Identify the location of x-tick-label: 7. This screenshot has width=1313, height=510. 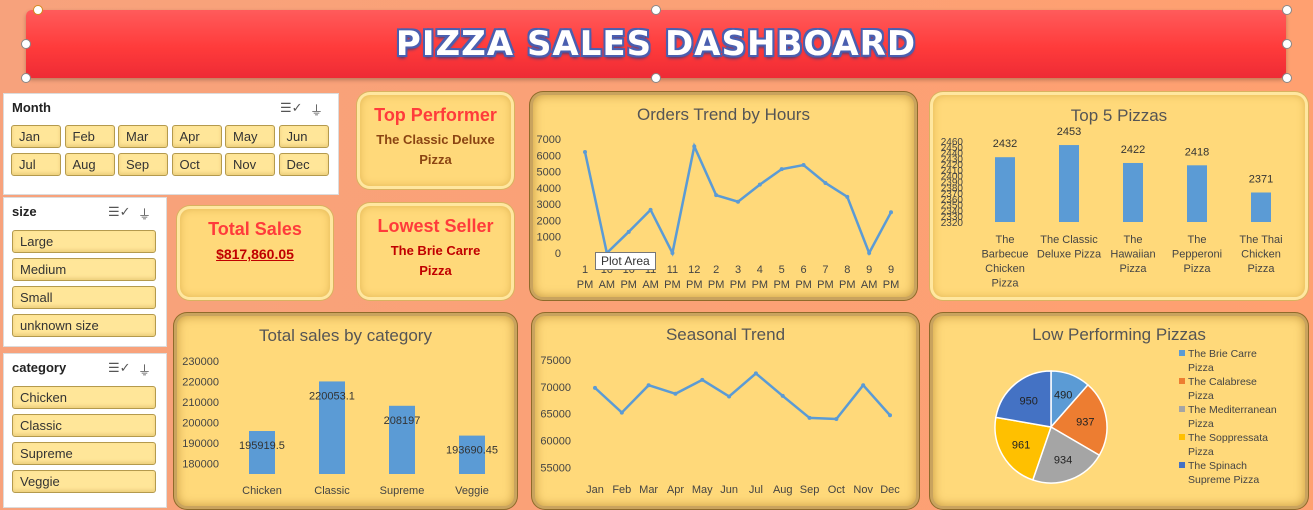
(825, 270).